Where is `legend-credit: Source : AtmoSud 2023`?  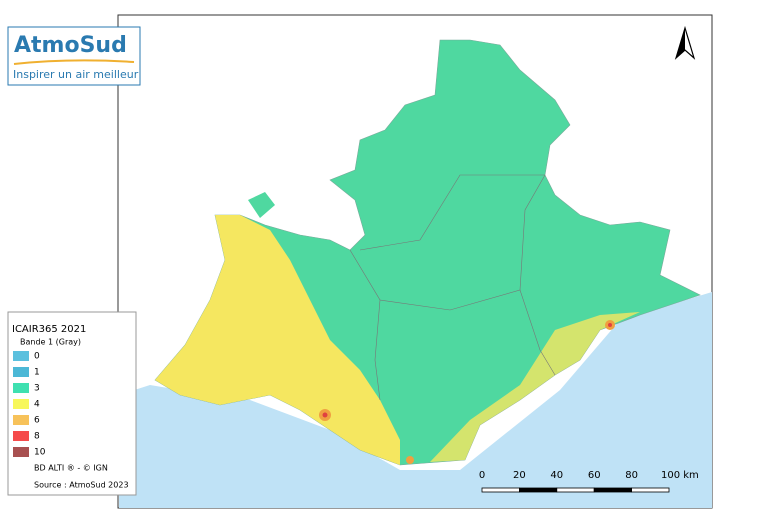
legend-credit: Source : AtmoSud 2023 is located at coordinates (81, 485).